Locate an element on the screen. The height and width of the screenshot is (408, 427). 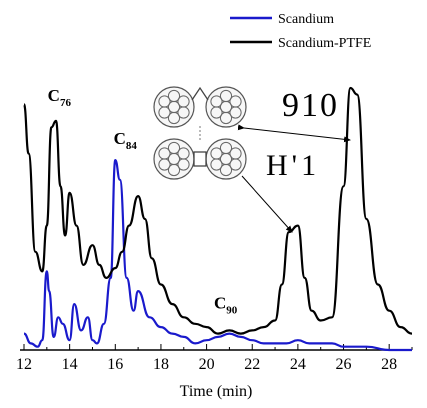
x-tick-label: 16 is located at coordinates (115, 364).